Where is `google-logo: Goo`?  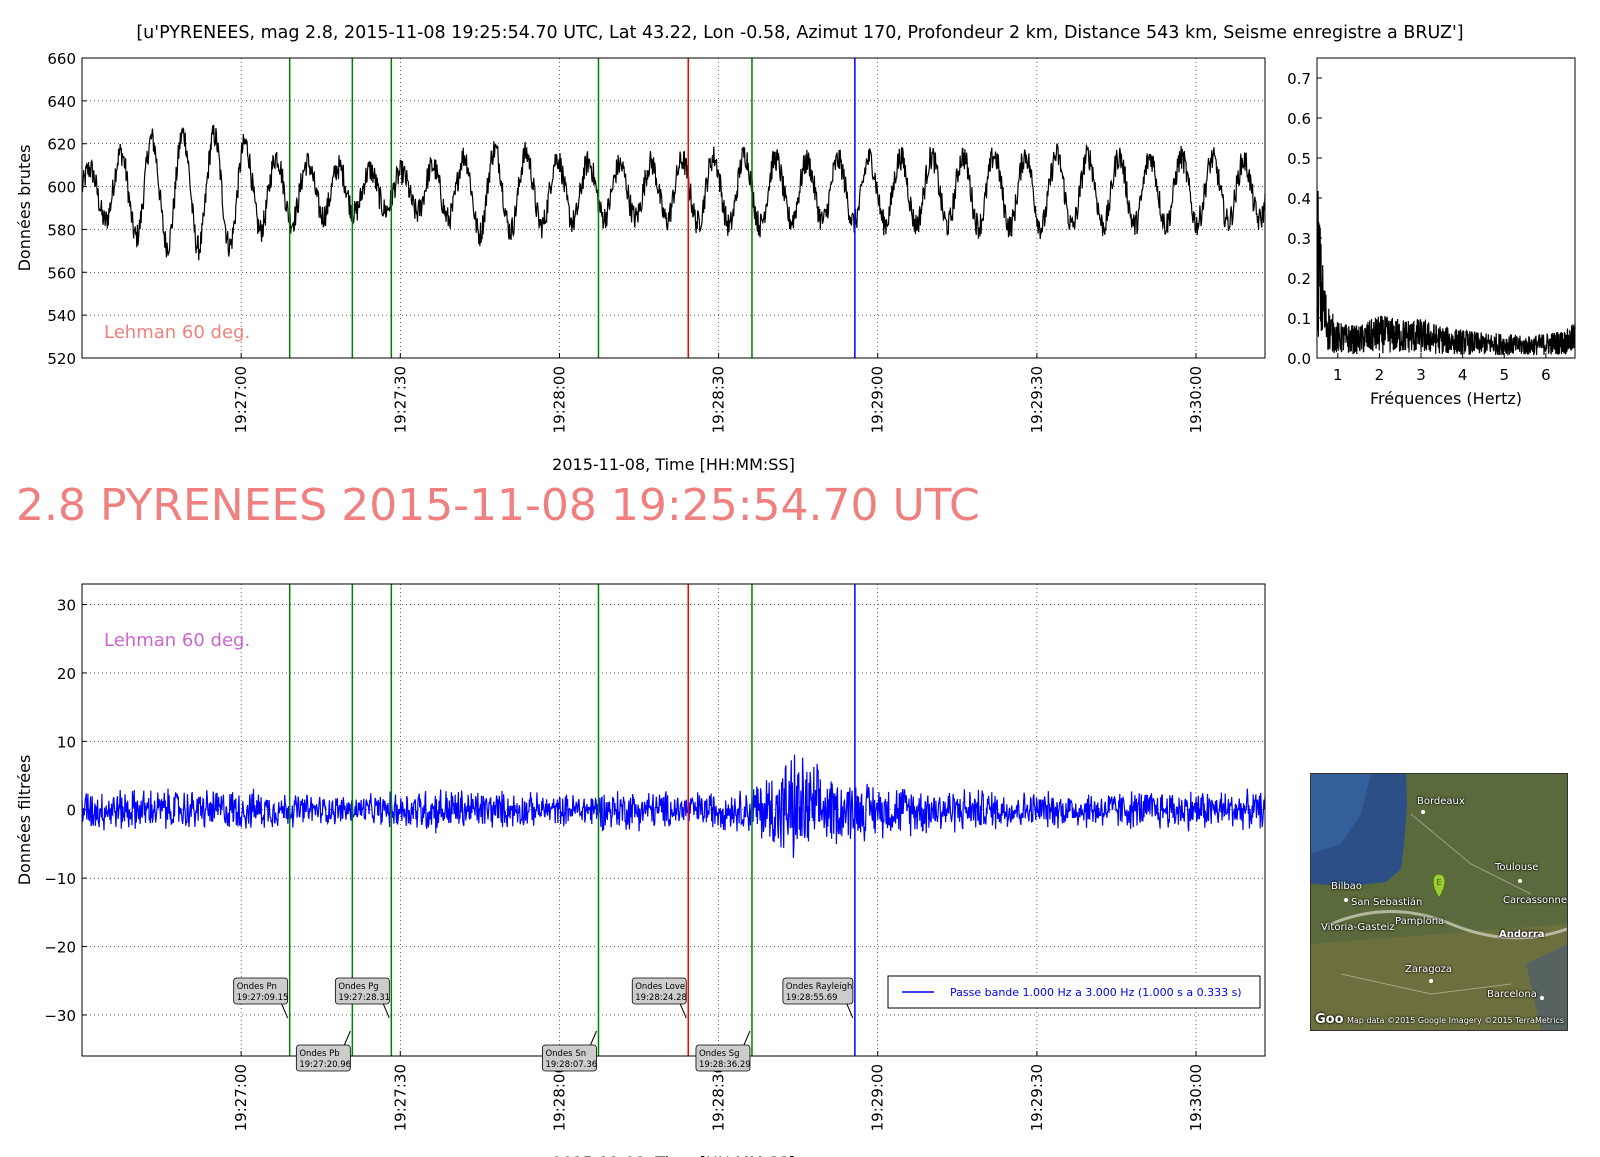 google-logo: Goo is located at coordinates (1329, 1019).